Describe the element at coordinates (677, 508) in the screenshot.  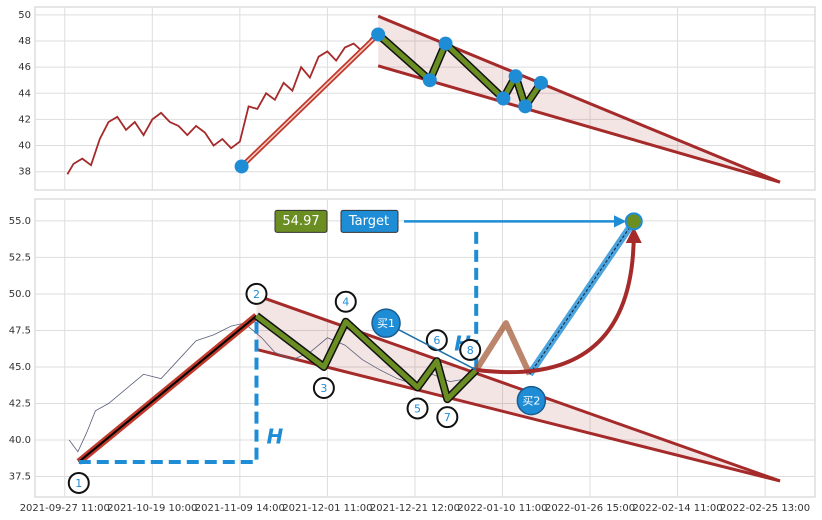
I see `x-tick-label: 2022-02-14 11:00` at that location.